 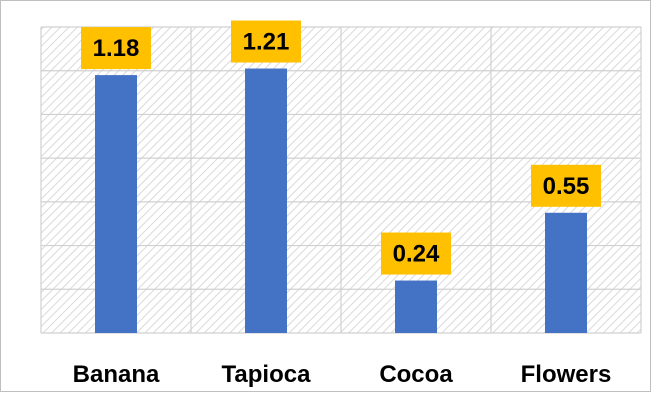 I want to click on data-label-banana: 1.18, so click(x=116, y=48).